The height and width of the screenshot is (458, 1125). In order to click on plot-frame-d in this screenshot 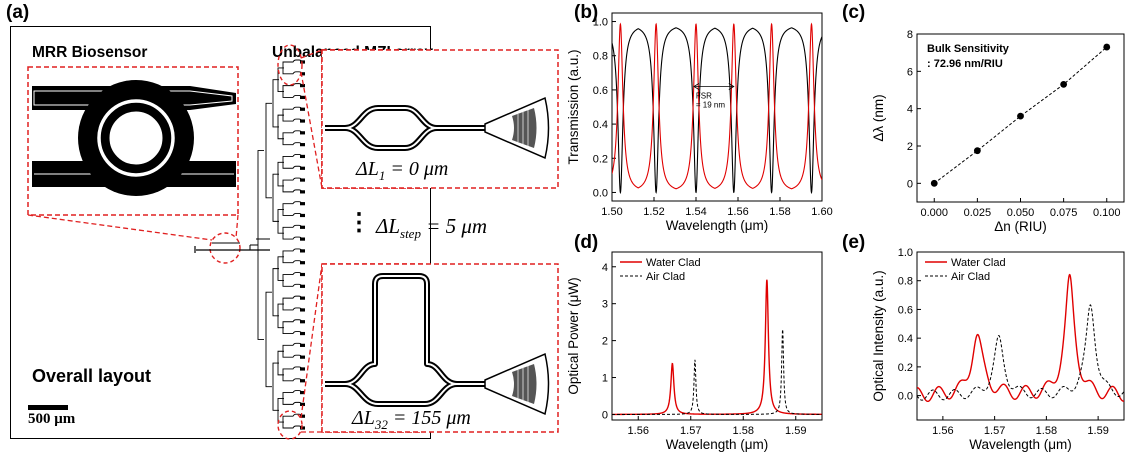, I will do `click(717, 336)`.